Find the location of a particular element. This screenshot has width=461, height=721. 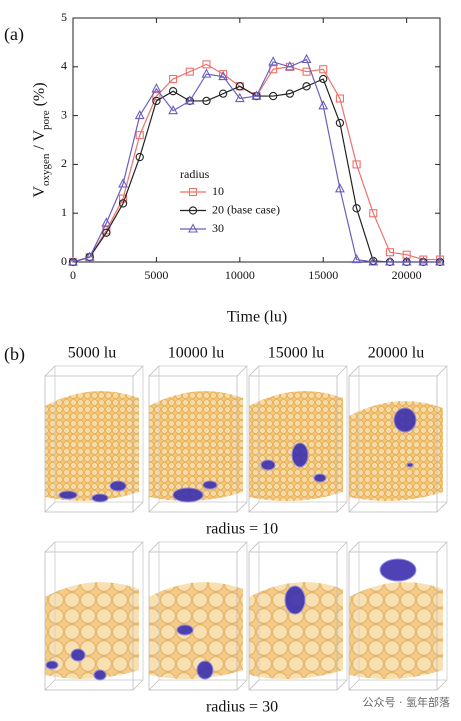

y-tick-label: 3 is located at coordinates (64, 114).